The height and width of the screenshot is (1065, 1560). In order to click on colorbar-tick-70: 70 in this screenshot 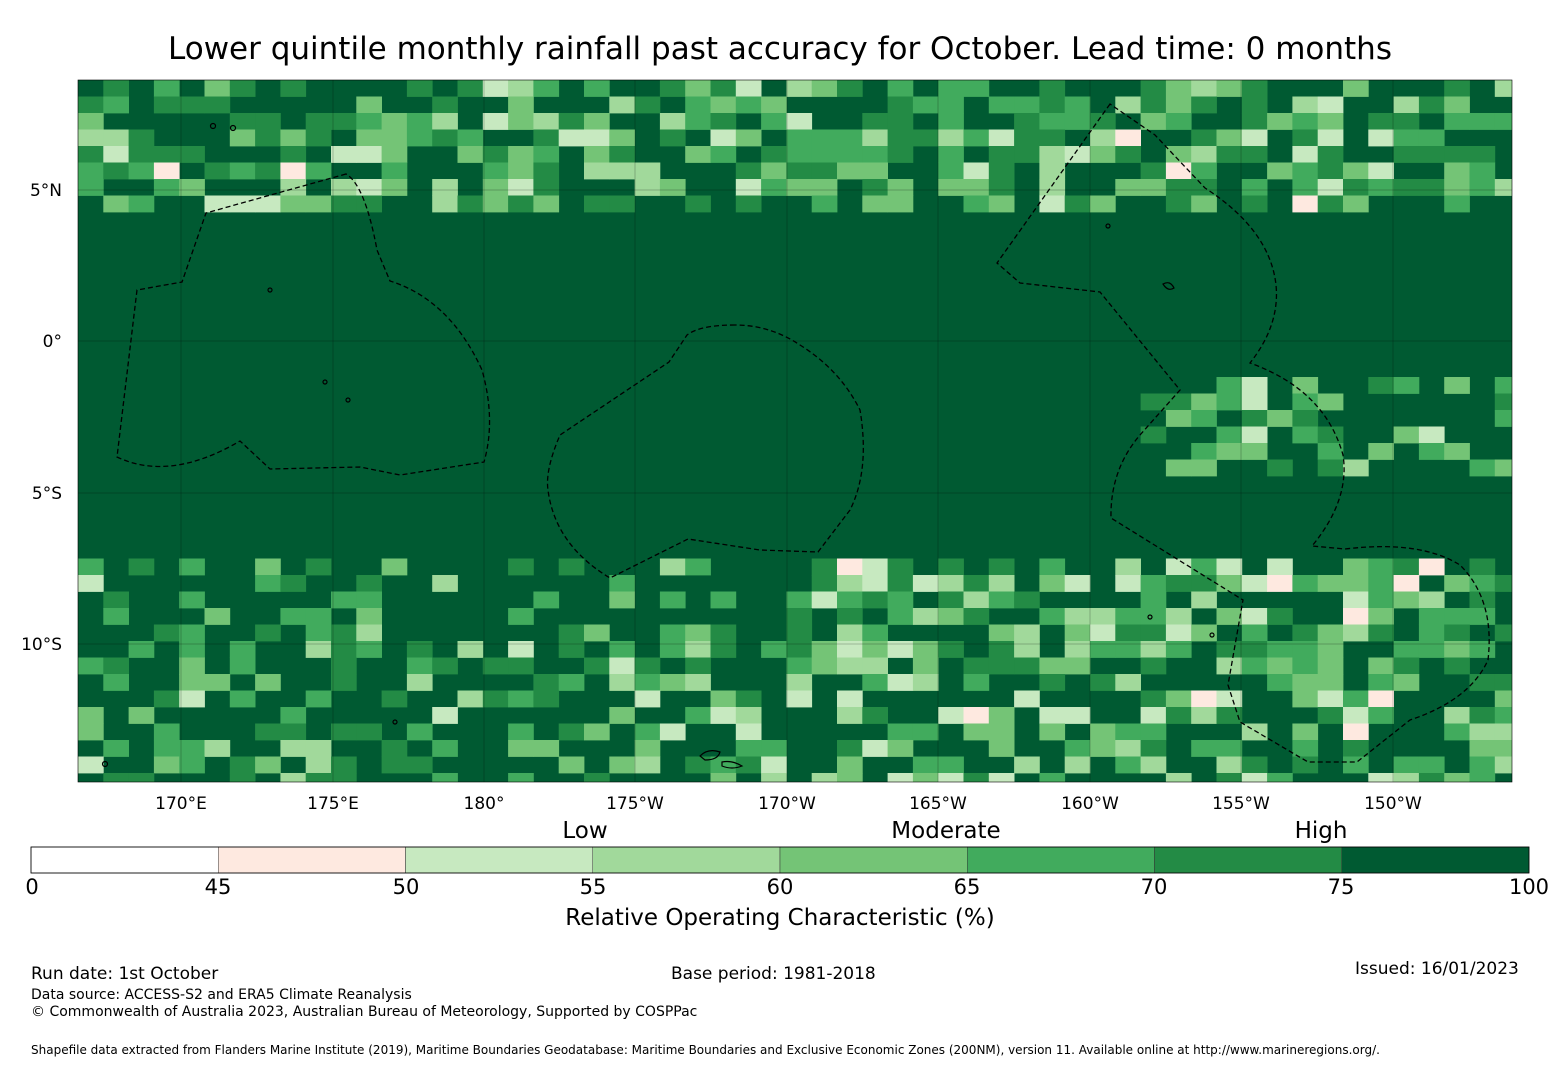, I will do `click(1154, 887)`.